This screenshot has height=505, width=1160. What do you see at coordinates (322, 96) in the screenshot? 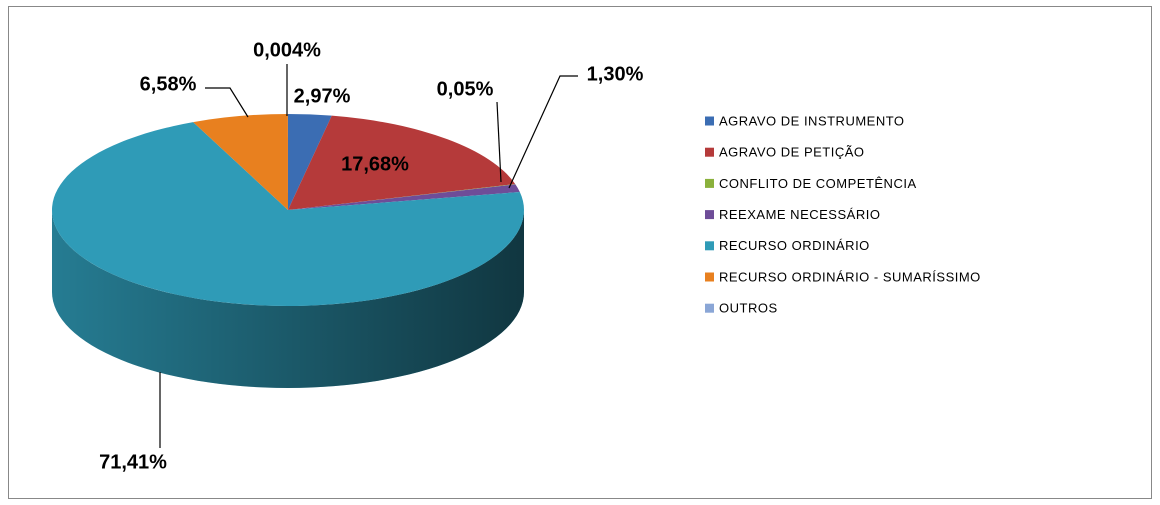
I see `data-label: 2,97%` at bounding box center [322, 96].